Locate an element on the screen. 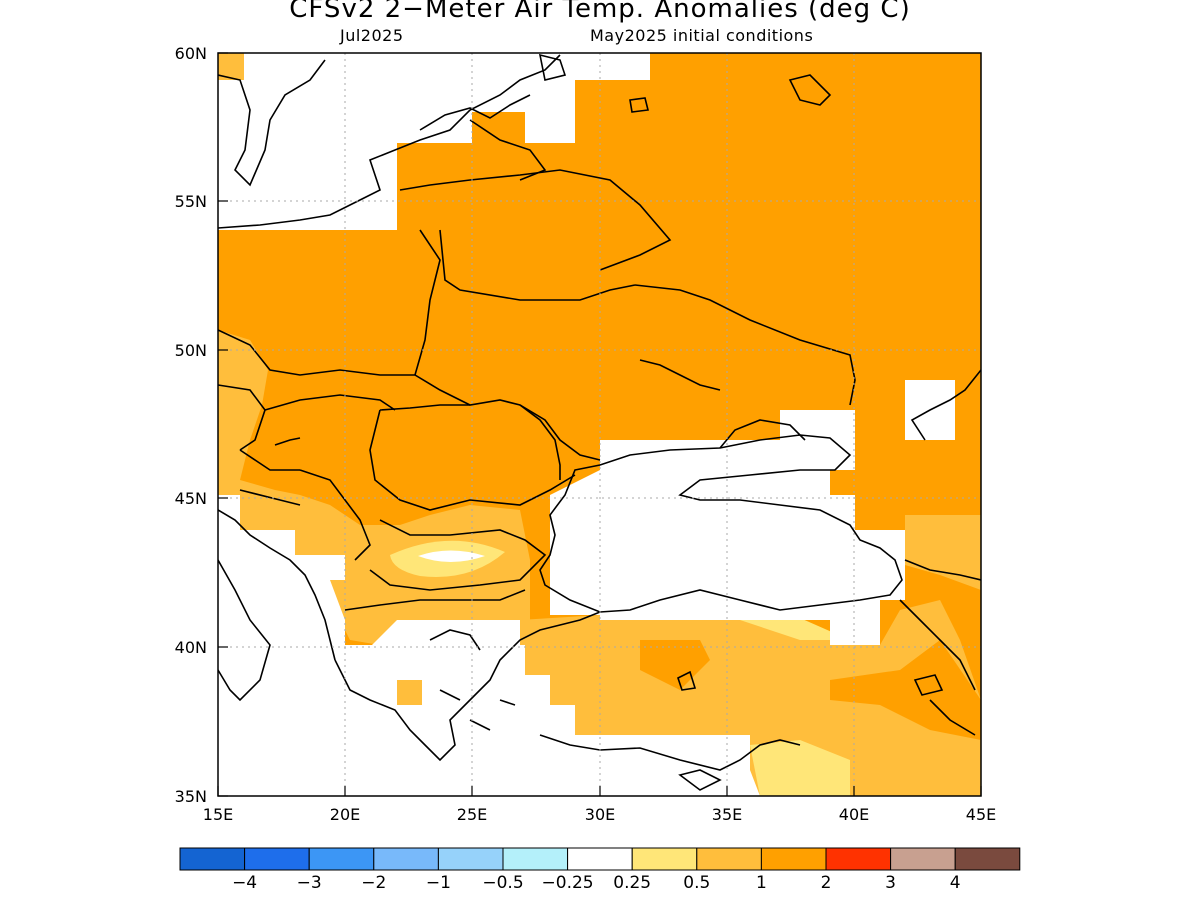 This screenshot has height=900, width=1200. colorbar-label: −0.25 is located at coordinates (568, 883).